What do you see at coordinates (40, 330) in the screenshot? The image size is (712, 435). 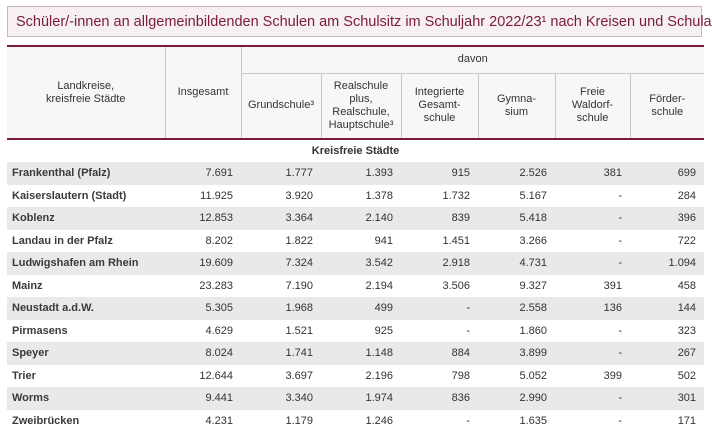 I see `row-name: Pirmasens` at bounding box center [40, 330].